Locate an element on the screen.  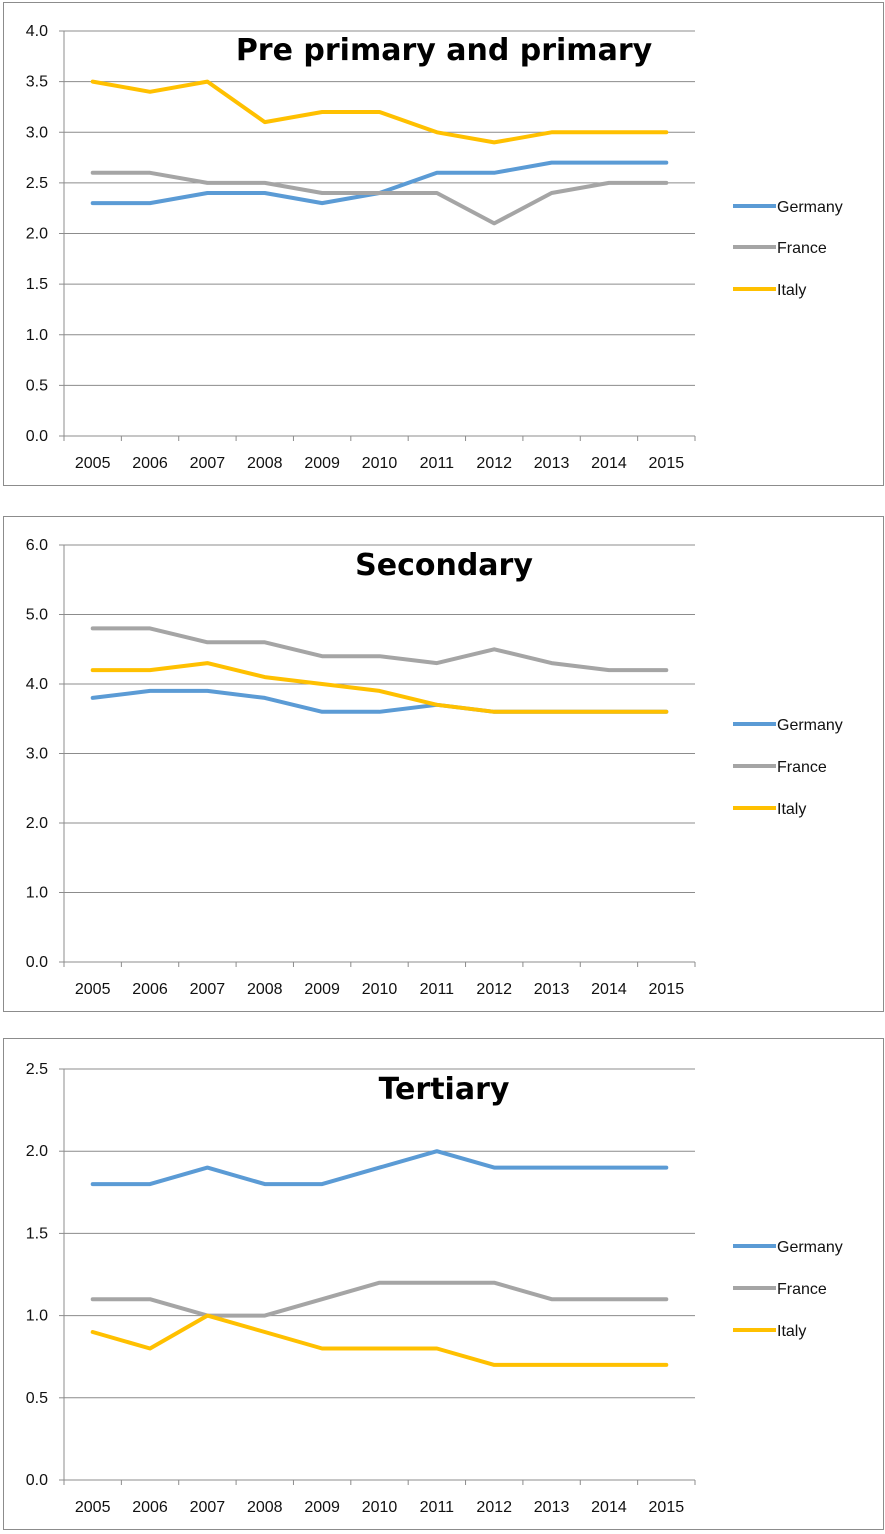
y-tick-label: 1.0 is located at coordinates (37, 893).